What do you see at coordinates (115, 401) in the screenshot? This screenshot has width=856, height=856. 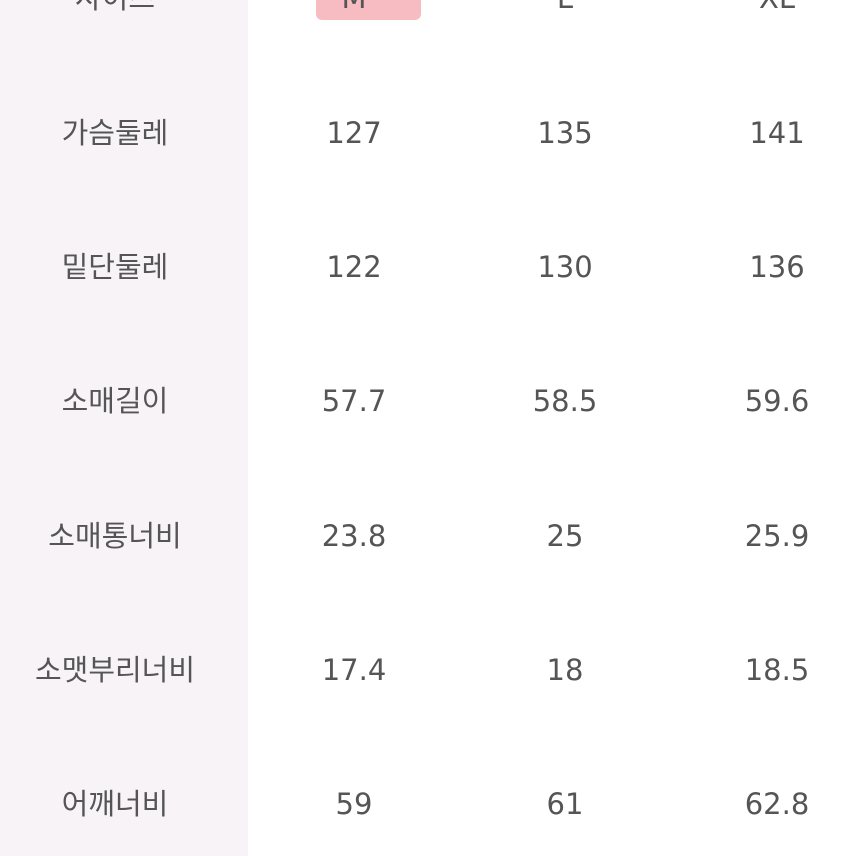 I see `row-label: 소매길이` at bounding box center [115, 401].